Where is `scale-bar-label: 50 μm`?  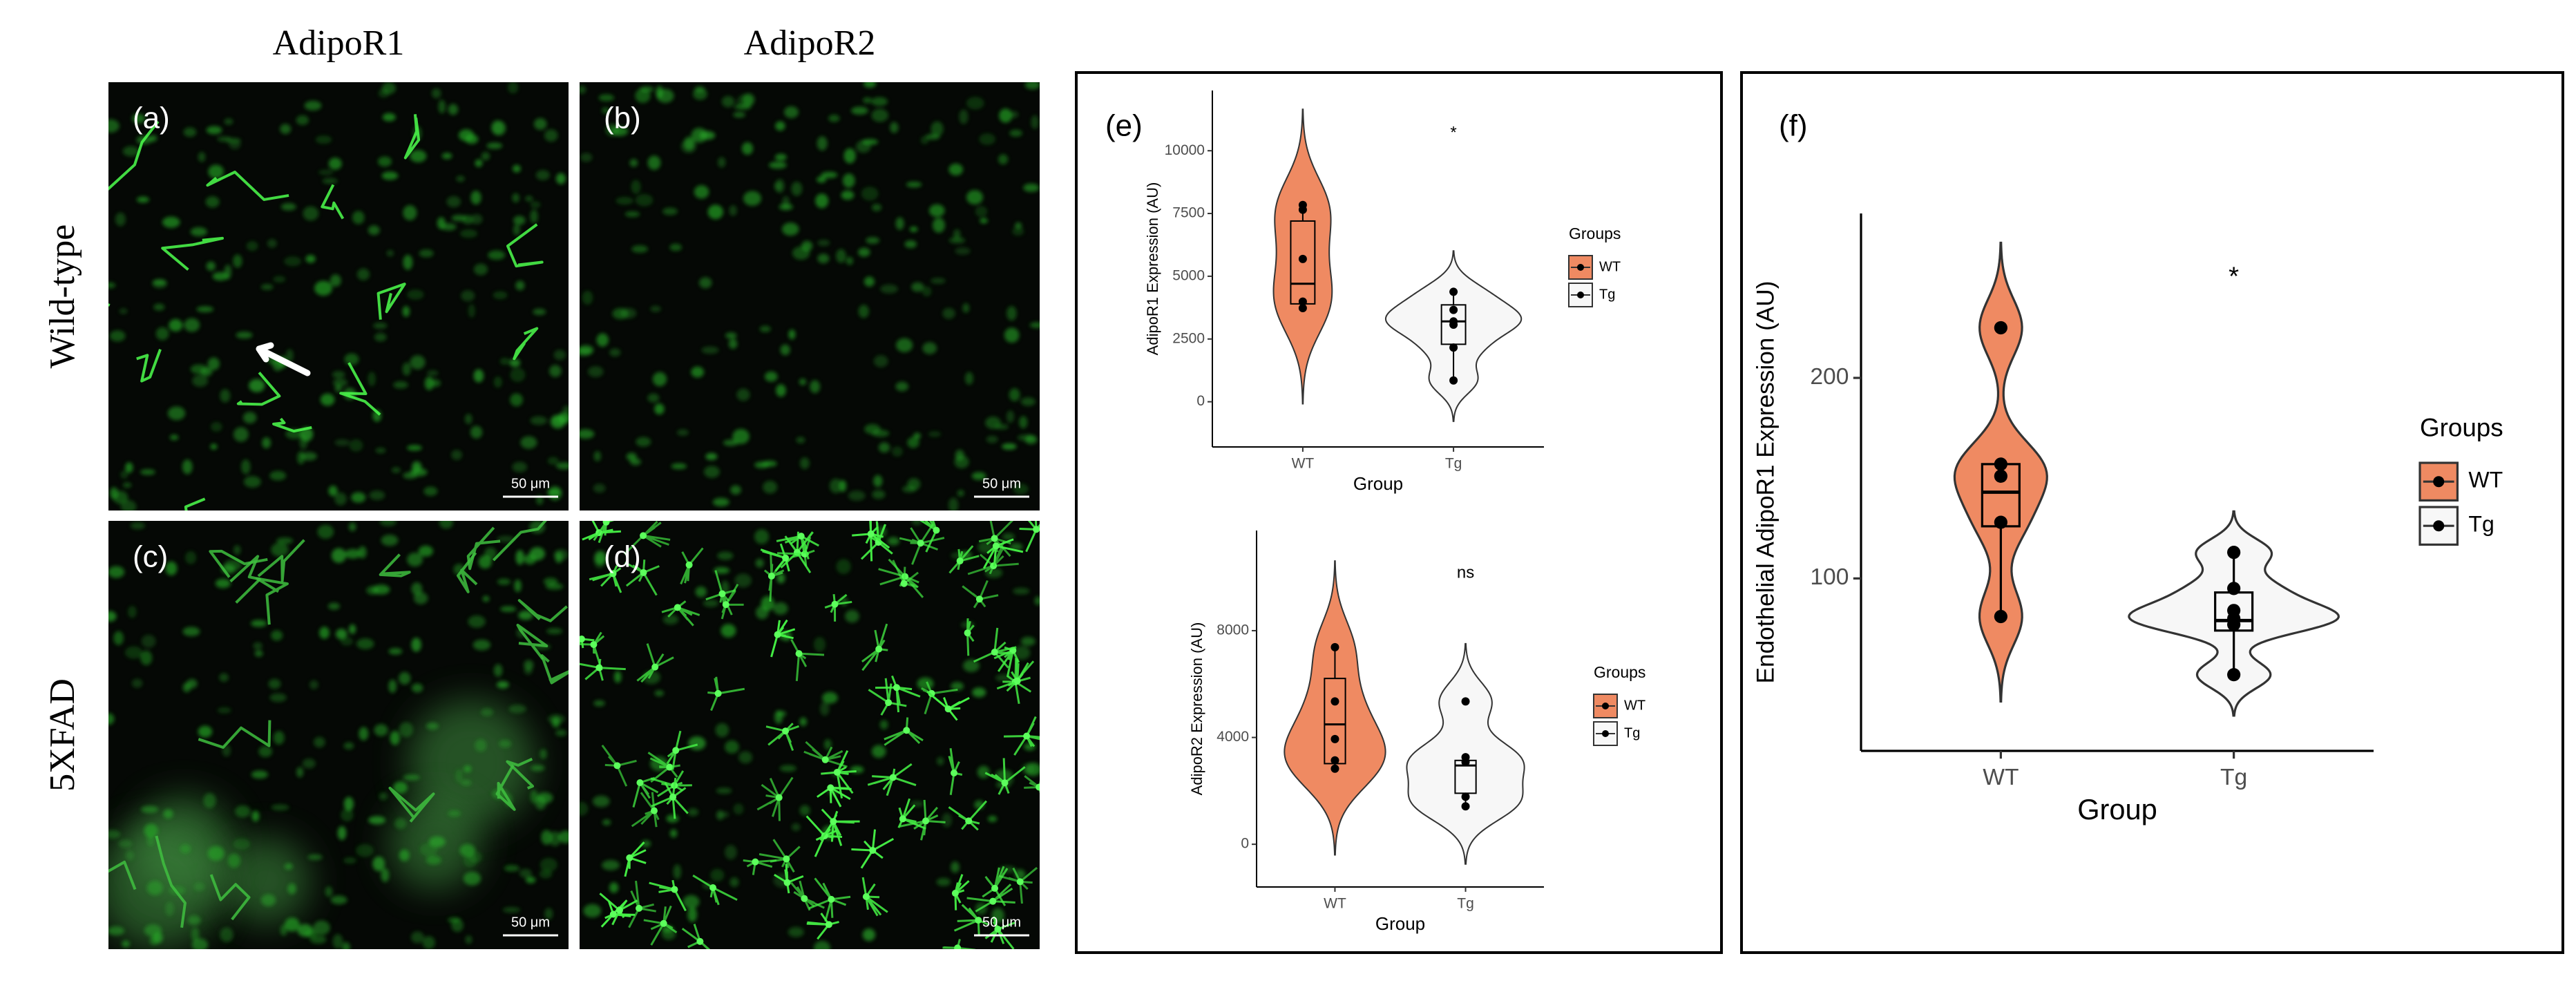 scale-bar-label: 50 μm is located at coordinates (1002, 484).